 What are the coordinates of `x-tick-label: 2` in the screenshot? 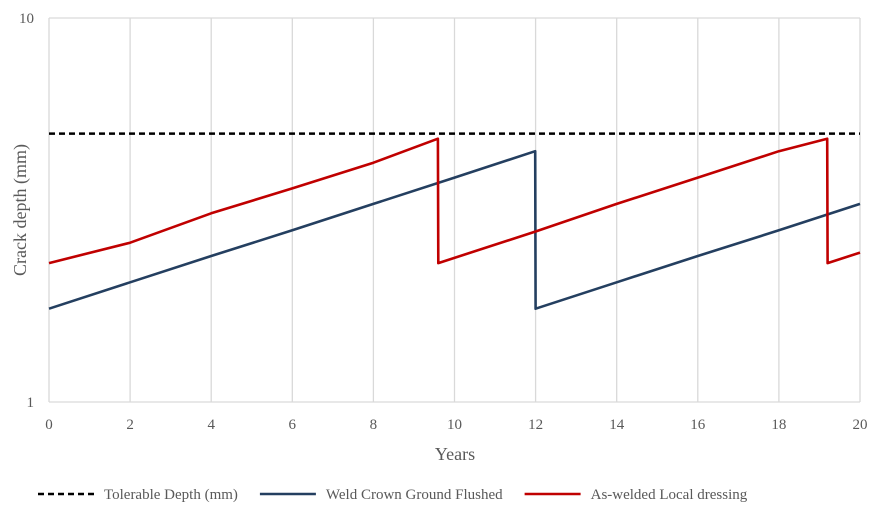 It's located at (130, 425).